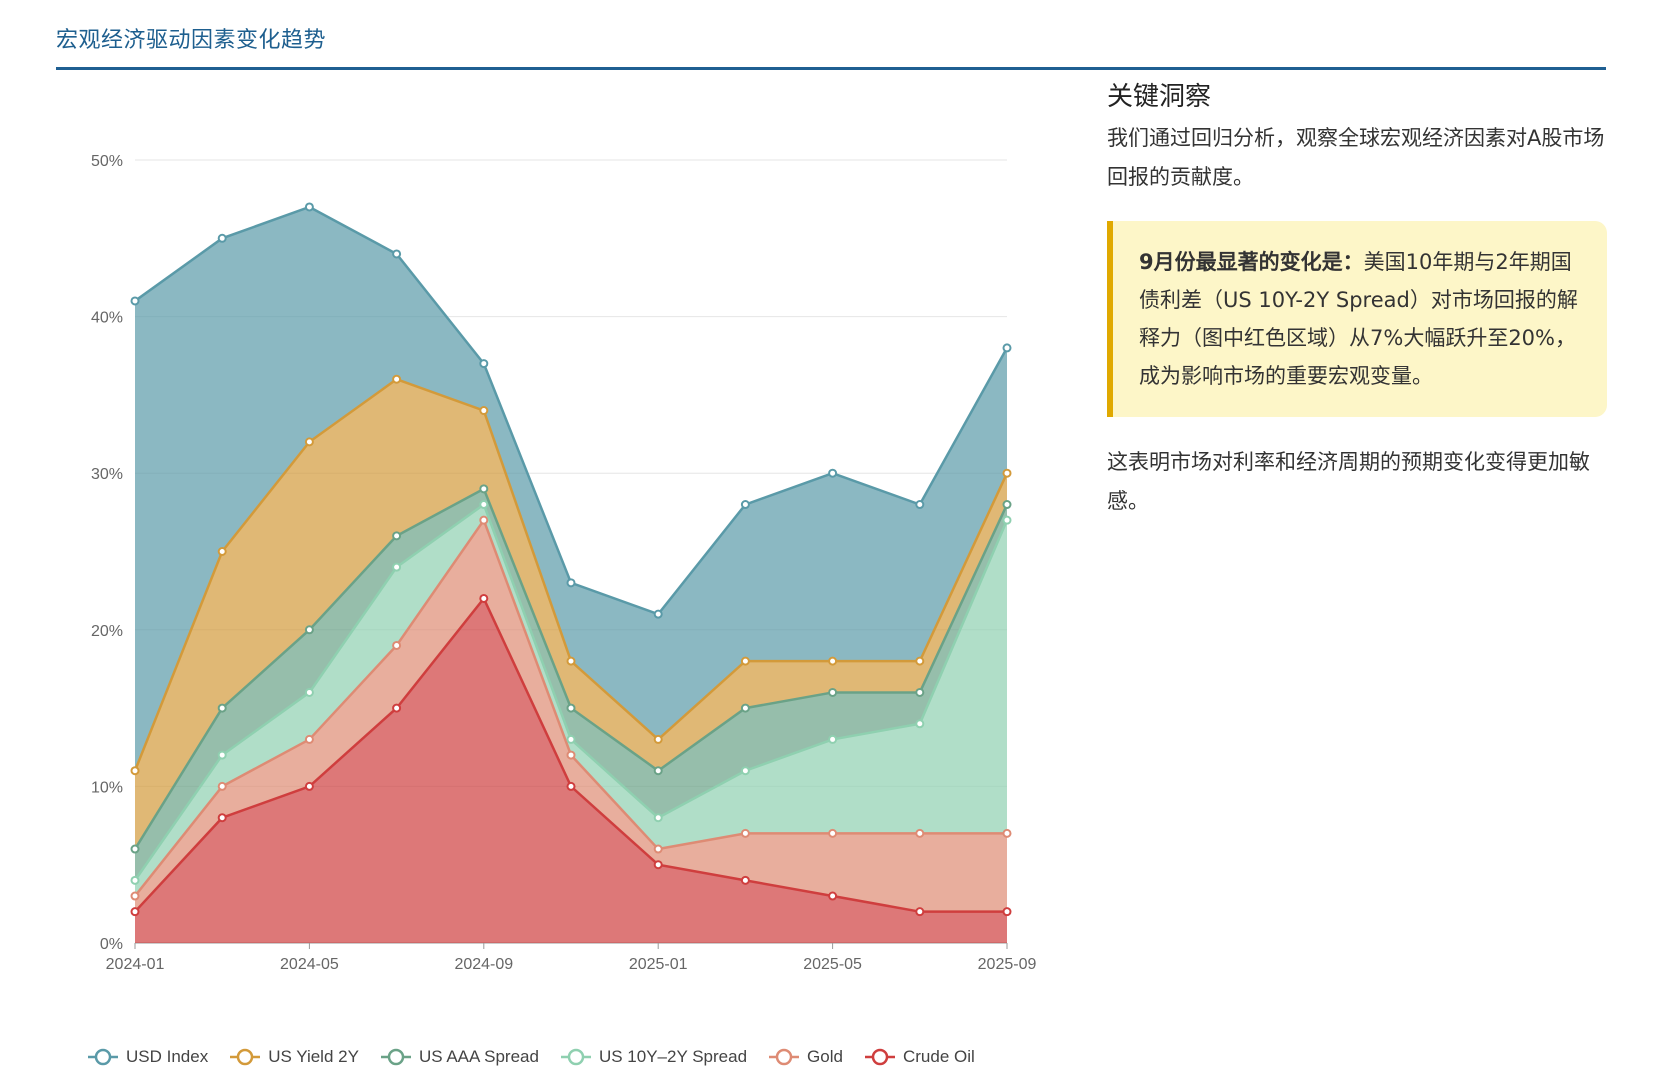 This screenshot has height=1080, width=1656. What do you see at coordinates (313, 1056) in the screenshot?
I see `legend-label: US Yield 2Y` at bounding box center [313, 1056].